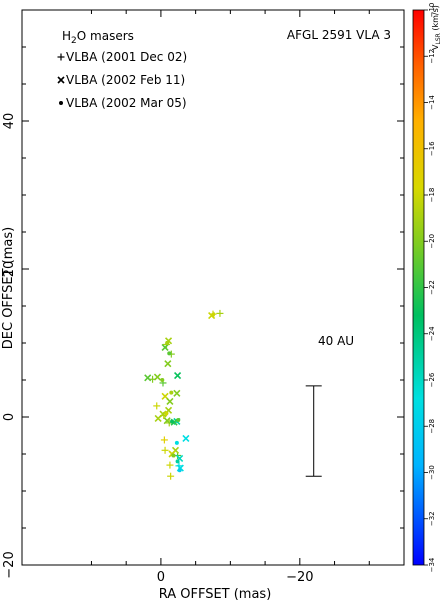  Describe the element at coordinates (432, 56) in the screenshot. I see `colorbar-tick-label: −12` at that location.